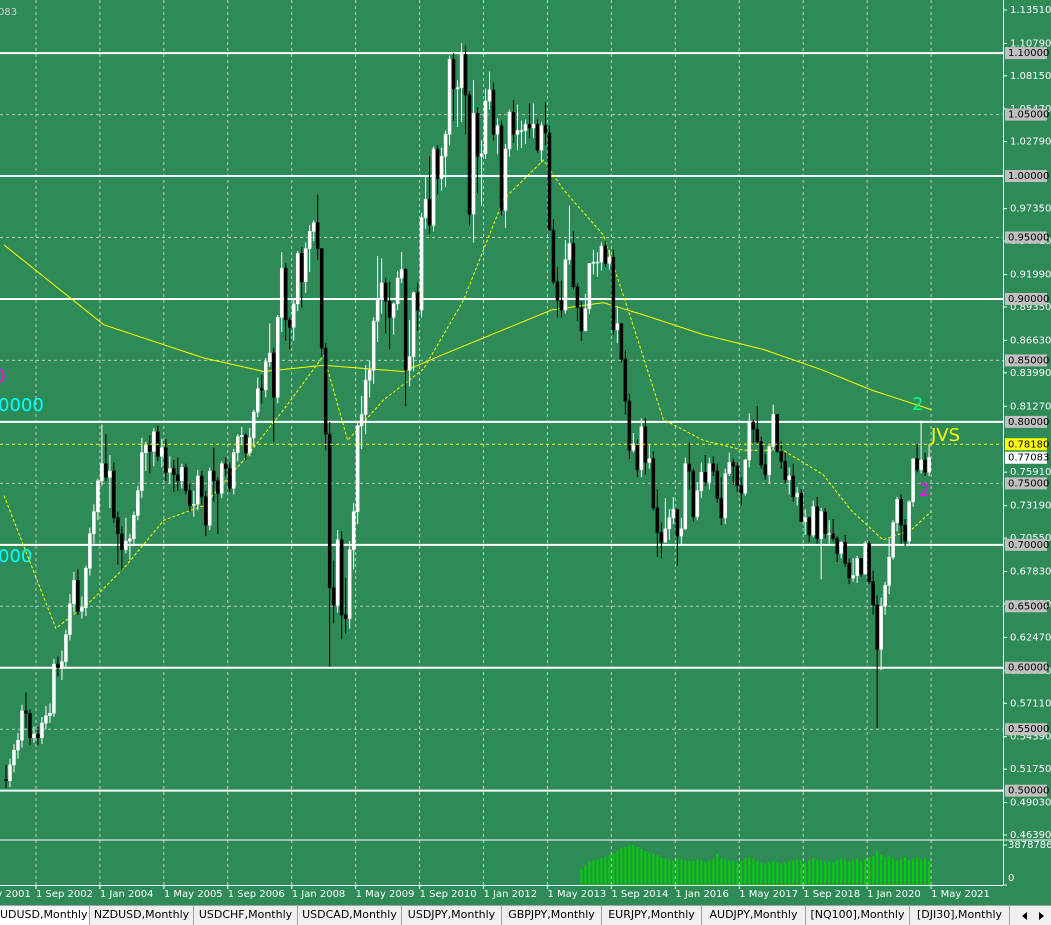 Image resolution: width=1051 pixels, height=925 pixels. What do you see at coordinates (452, 915) in the screenshot?
I see `chart-tab: USDJPY,Monthly` at bounding box center [452, 915].